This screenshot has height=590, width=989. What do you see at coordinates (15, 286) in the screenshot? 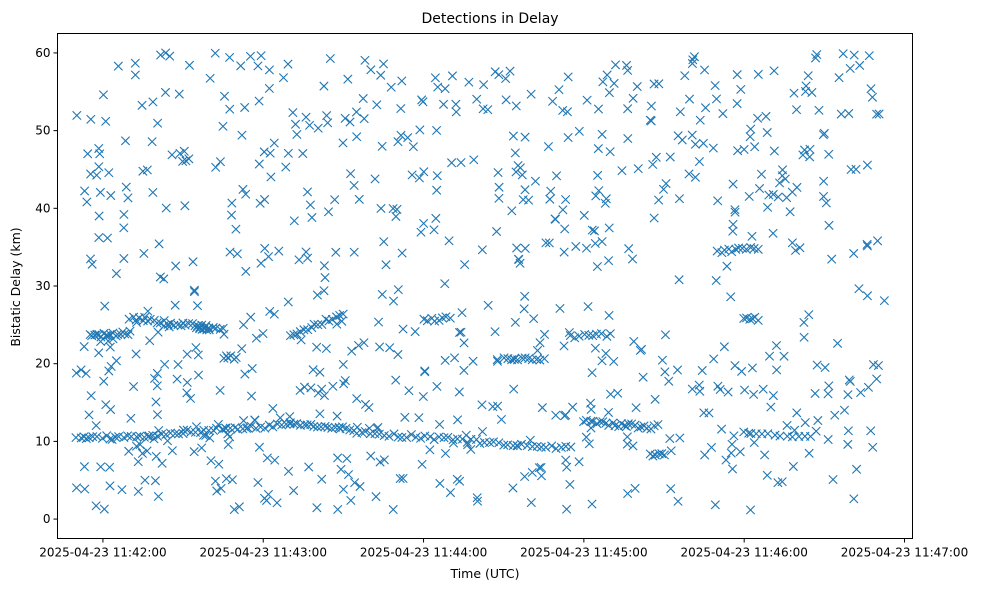
I see `y-axis-label: Bistatic Delay (km)` at bounding box center [15, 286].